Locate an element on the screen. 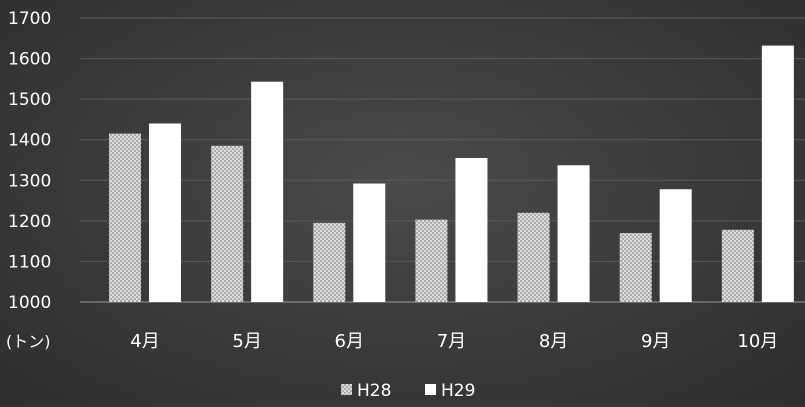 Image resolution: width=805 pixels, height=407 pixels. legend-swatch-h28 is located at coordinates (346, 389).